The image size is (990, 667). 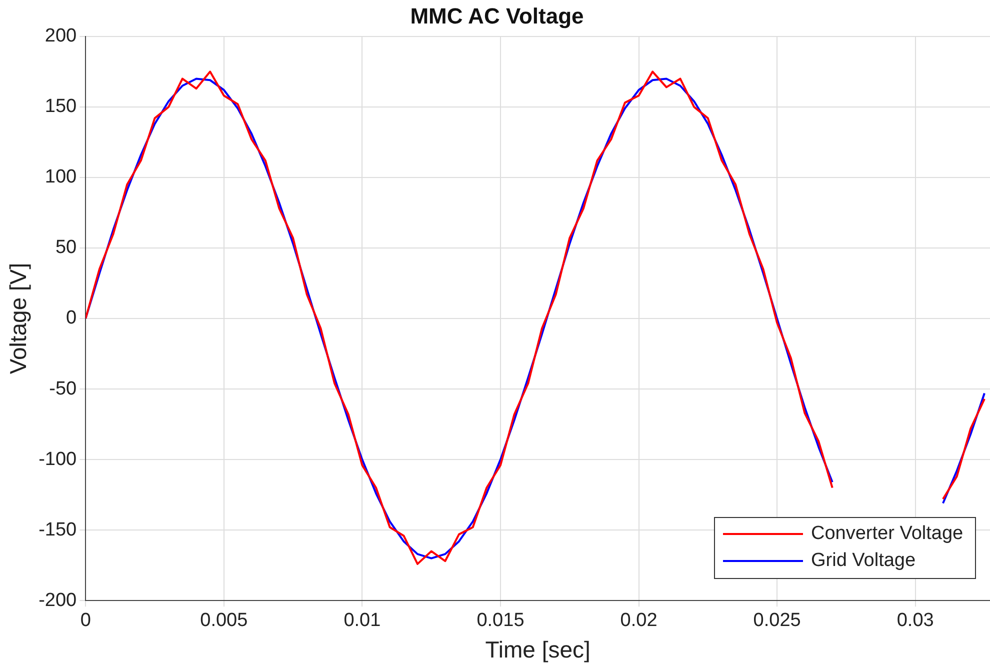 What do you see at coordinates (500, 621) in the screenshot?
I see `x-tick-label: 0.015` at bounding box center [500, 621].